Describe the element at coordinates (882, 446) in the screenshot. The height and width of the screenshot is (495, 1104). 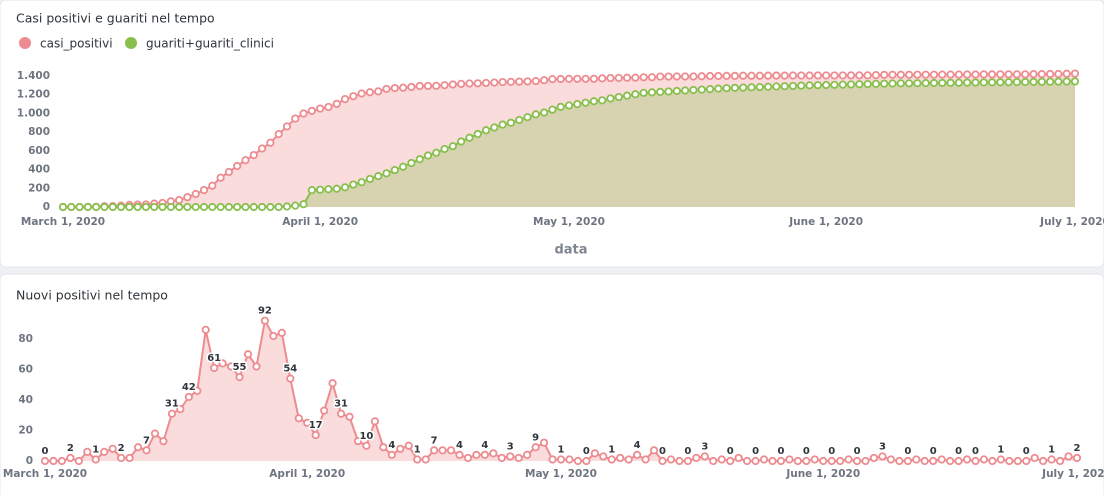
I see `data-label: 3` at that location.